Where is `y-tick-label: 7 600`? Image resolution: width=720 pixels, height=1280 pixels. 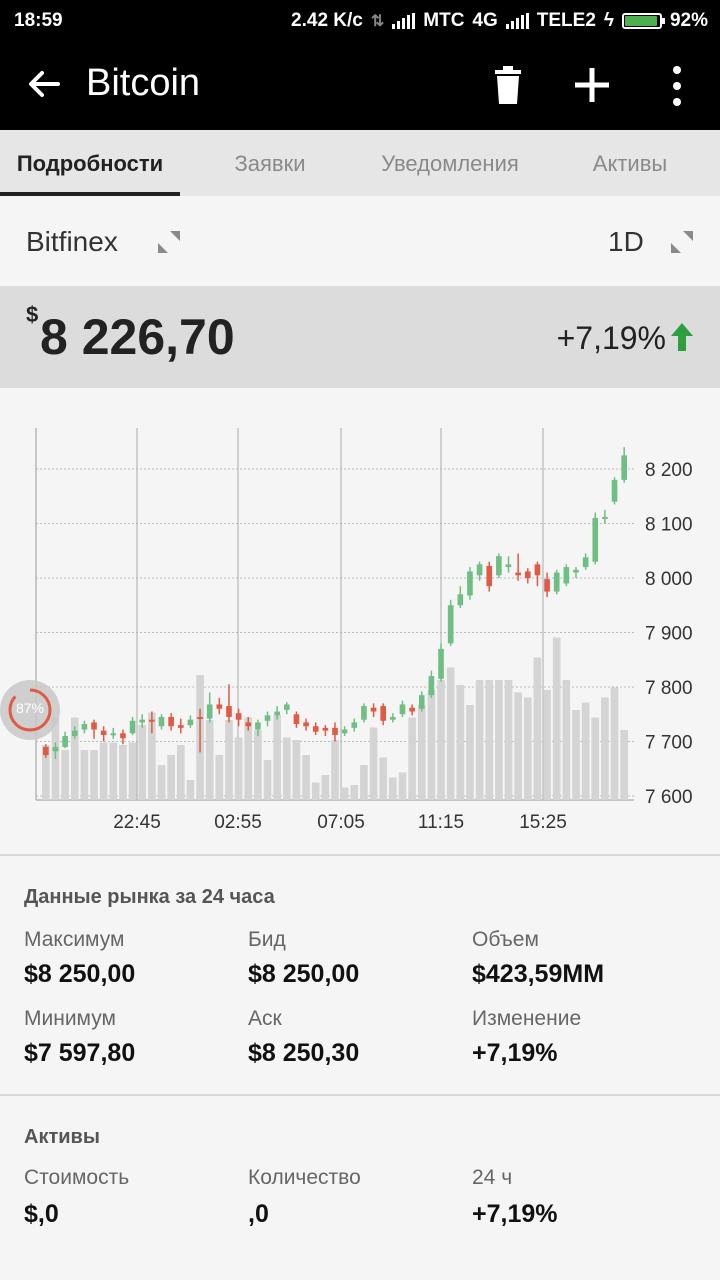
y-tick-label: 7 600 is located at coordinates (669, 797).